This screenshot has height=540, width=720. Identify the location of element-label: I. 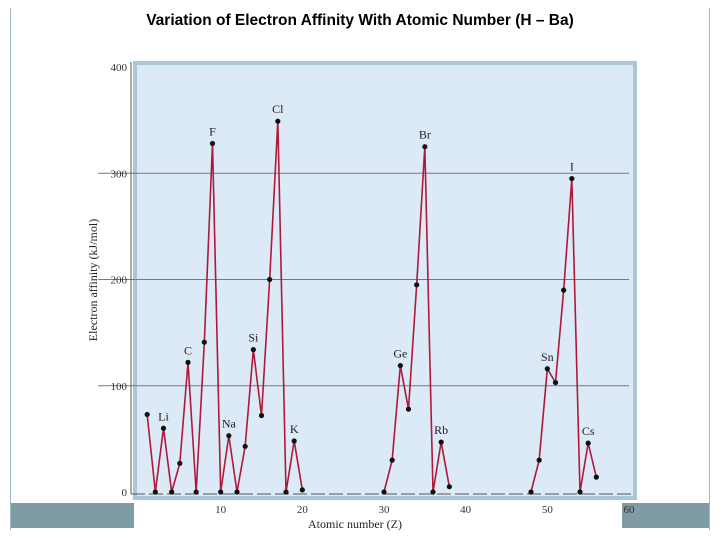
(572, 167).